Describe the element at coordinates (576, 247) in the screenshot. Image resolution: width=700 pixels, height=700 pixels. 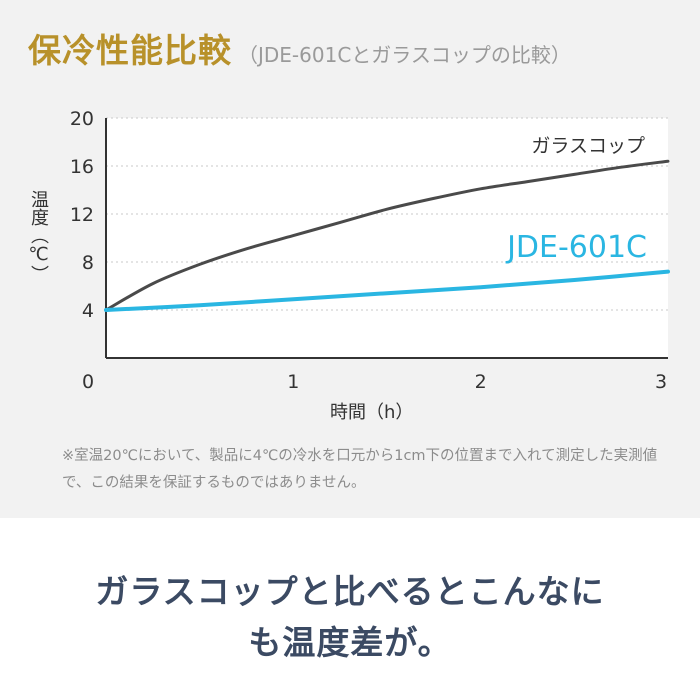
I see `series-label-jde-601c: JDE-601C` at that location.